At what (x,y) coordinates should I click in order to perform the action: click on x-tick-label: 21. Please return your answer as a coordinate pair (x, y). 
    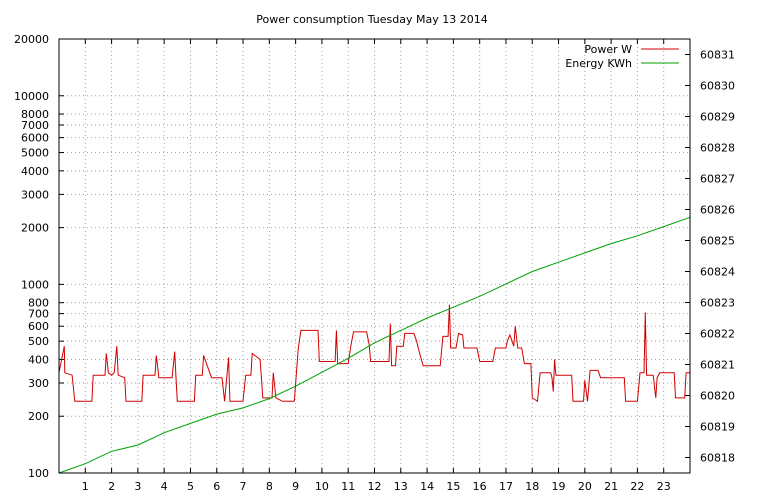
    Looking at the image, I should click on (611, 486).